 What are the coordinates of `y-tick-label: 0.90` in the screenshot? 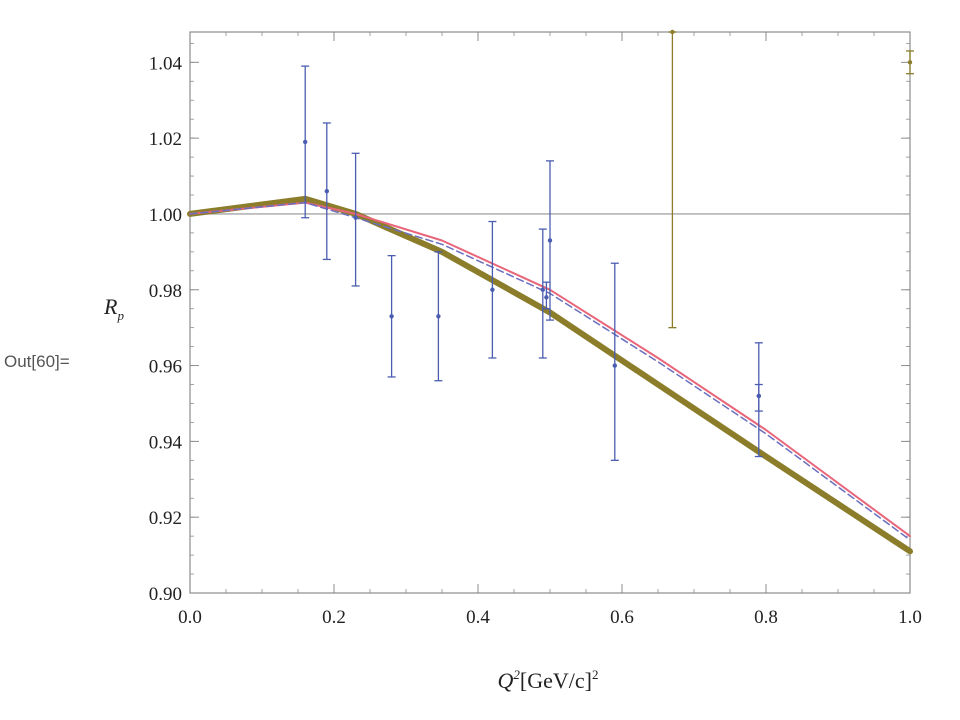 It's located at (165, 594).